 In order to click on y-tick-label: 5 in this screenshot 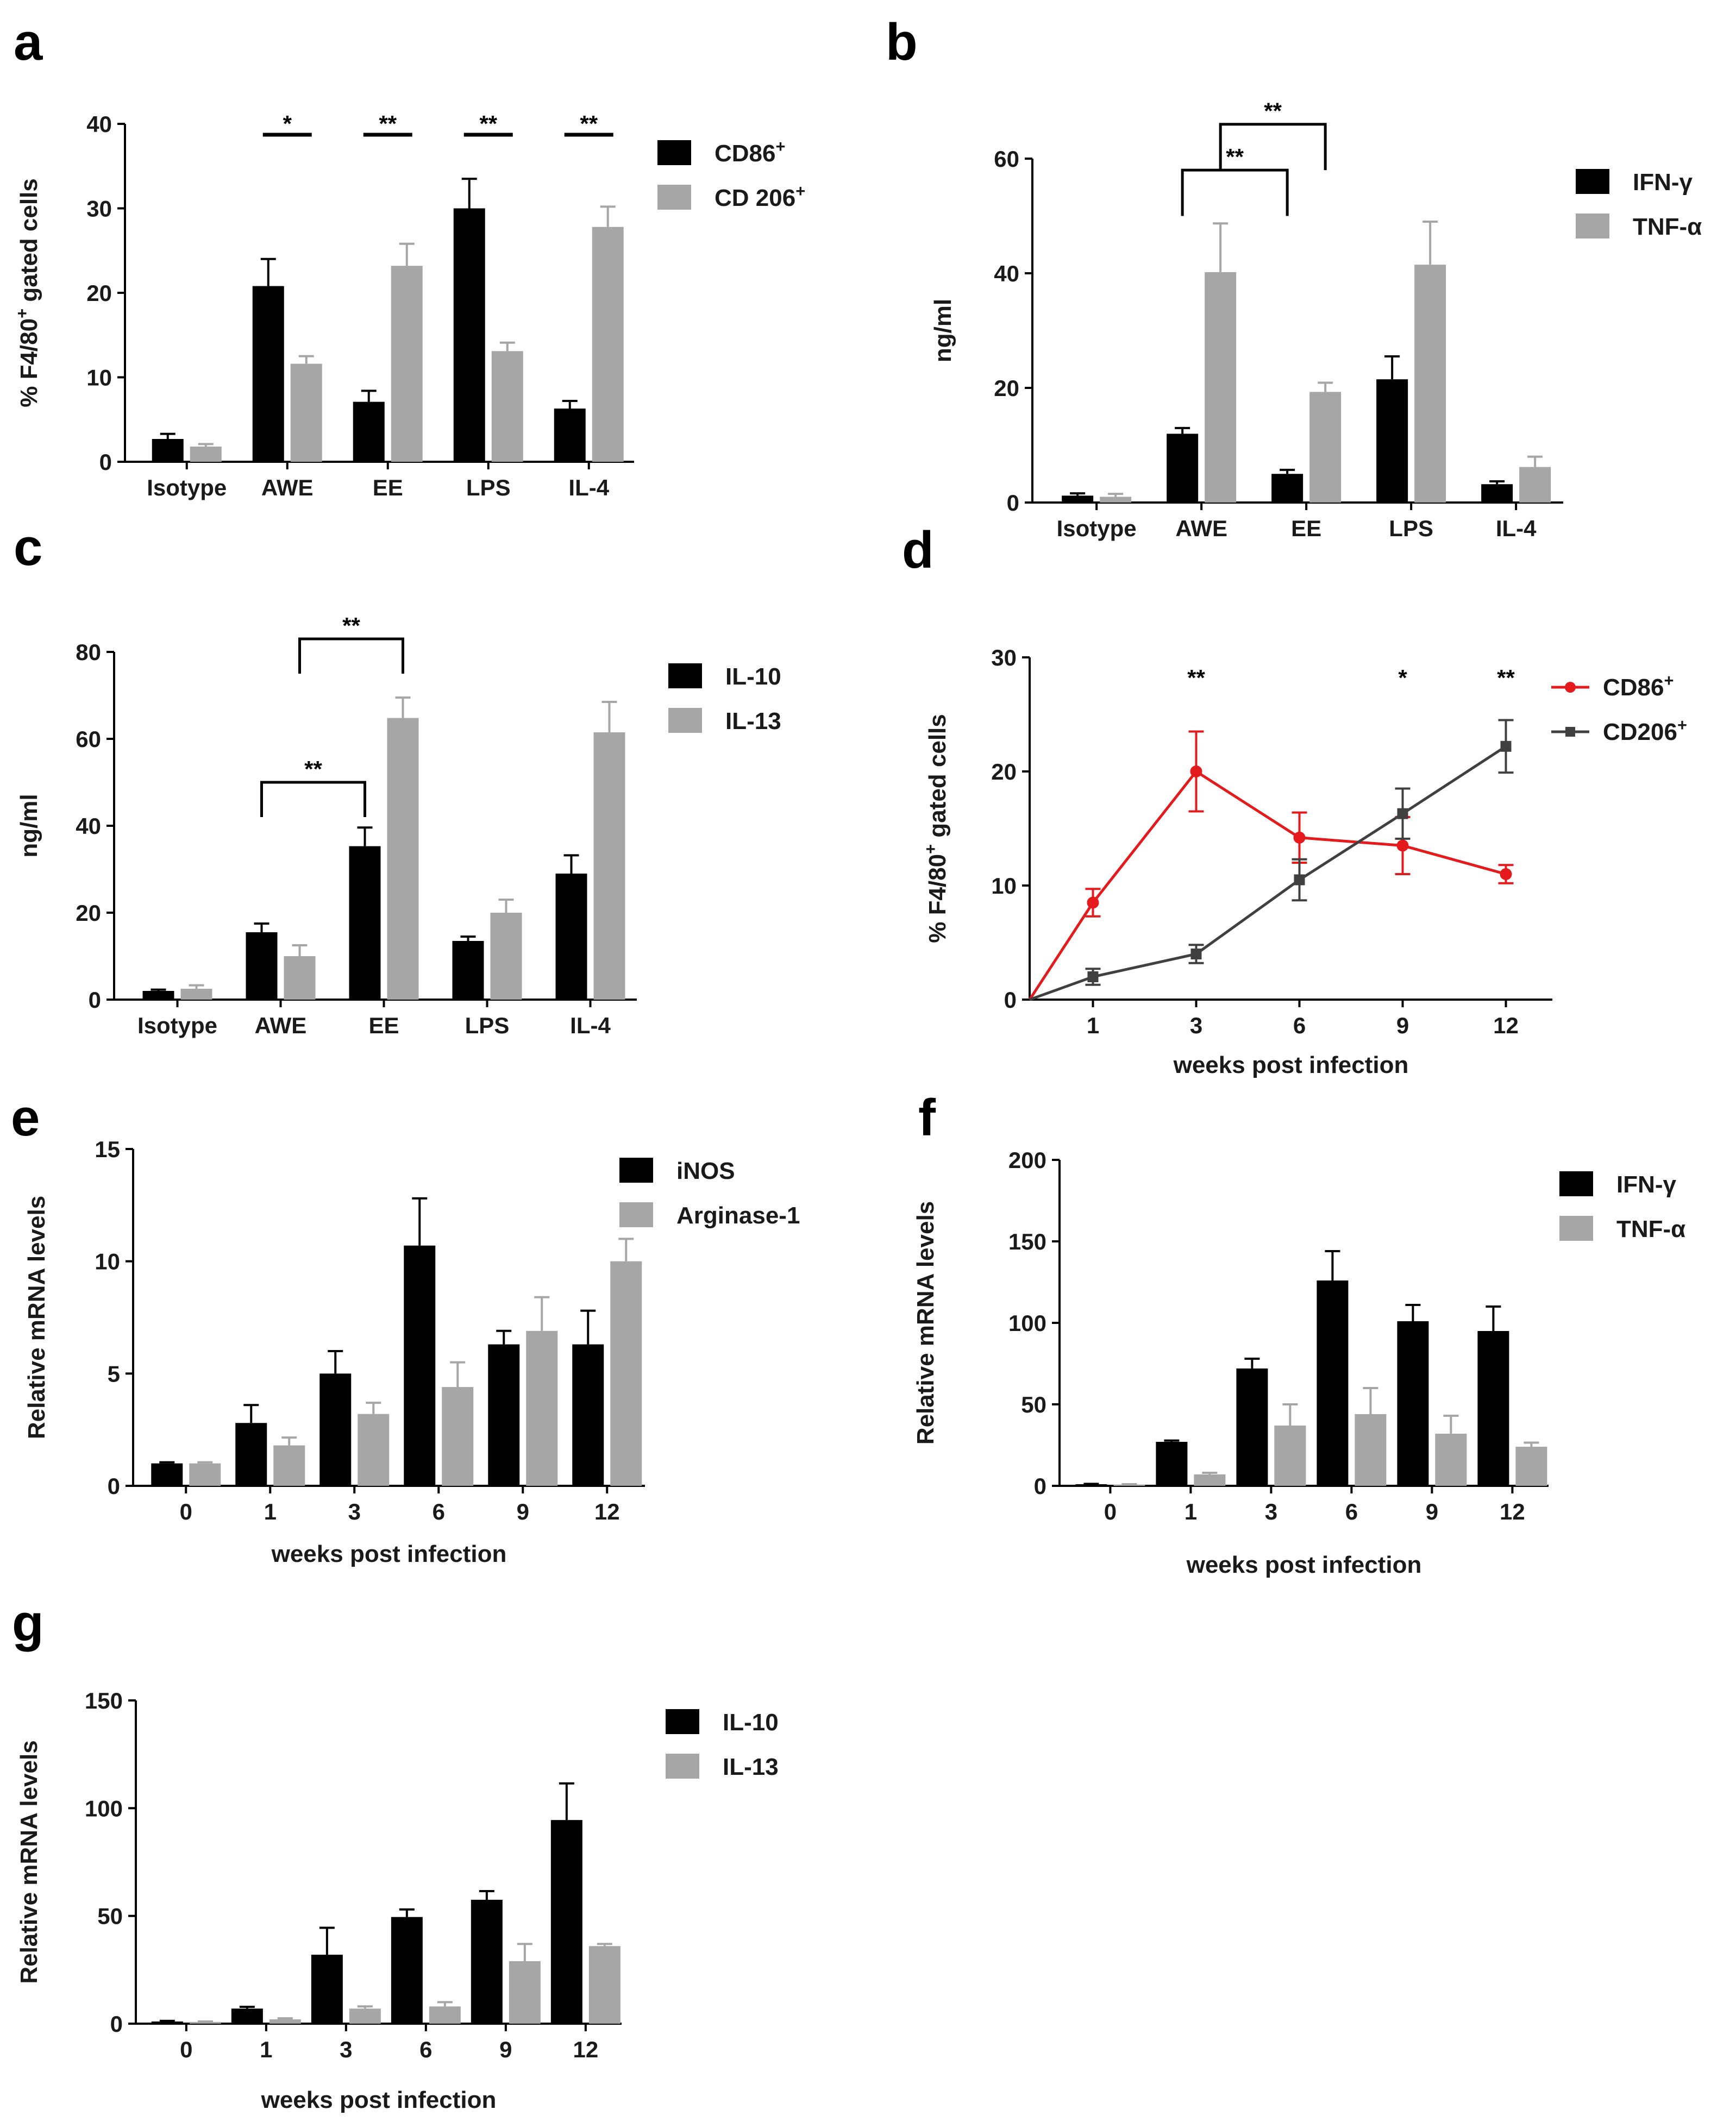, I will do `click(114, 1373)`.